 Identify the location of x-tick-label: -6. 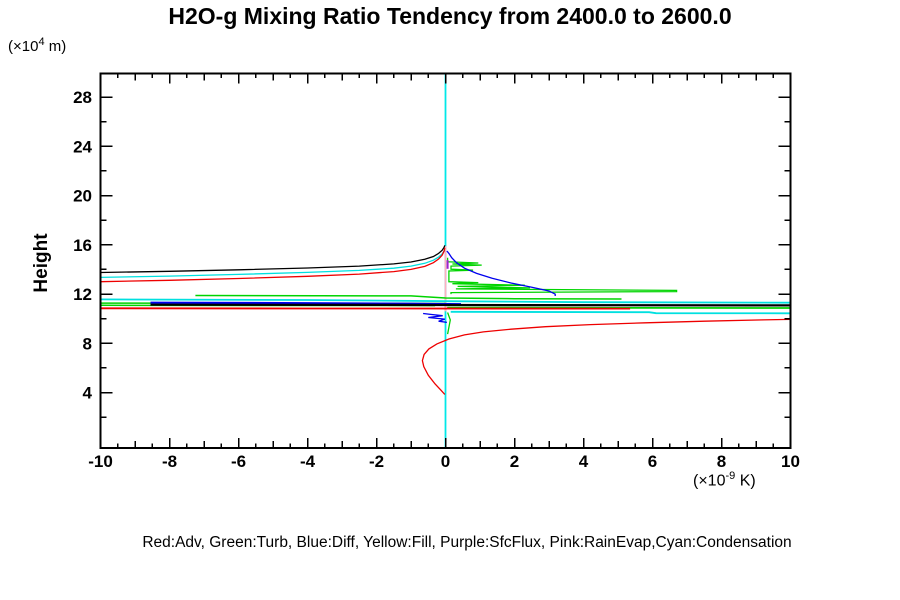
(238, 461).